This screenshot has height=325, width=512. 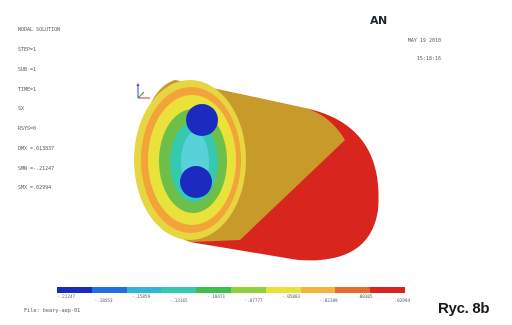 What do you see at coordinates (36, 148) in the screenshot?
I see `info-line: DMX =.013837` at bounding box center [36, 148].